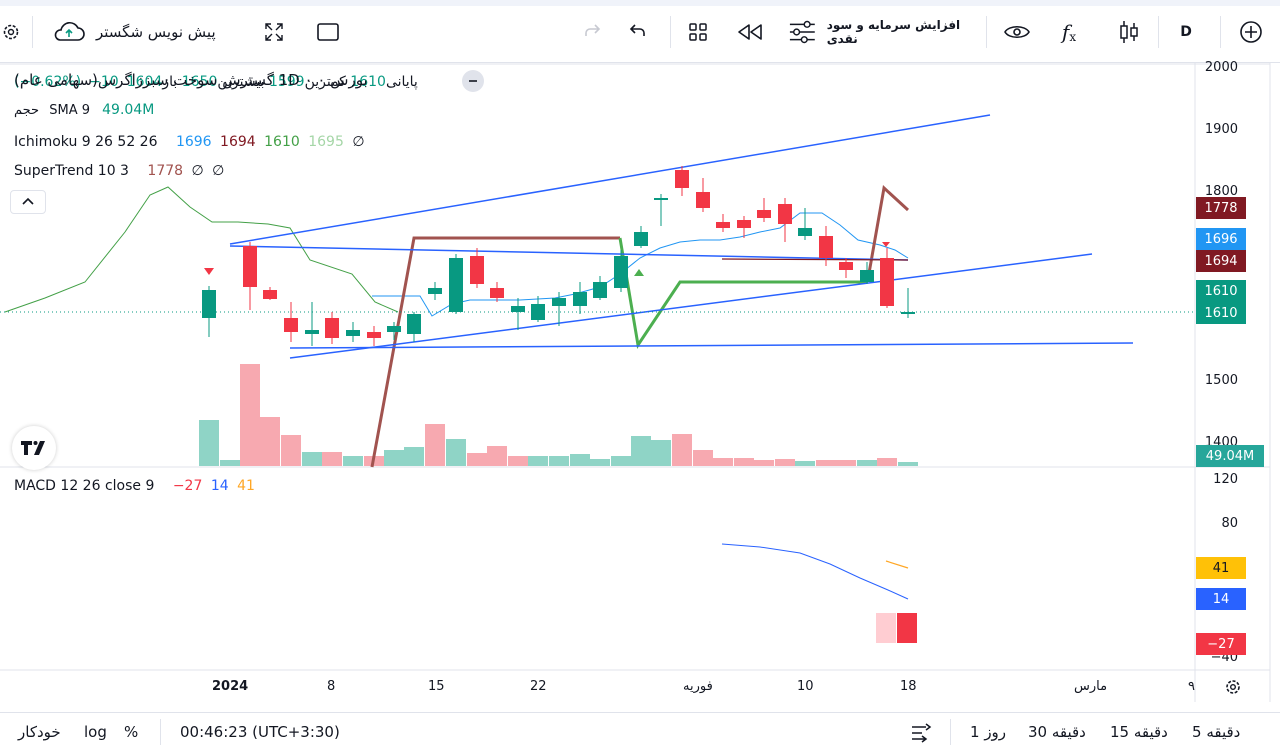 This screenshot has width=1280, height=751. What do you see at coordinates (69, 31) in the screenshot?
I see `cloud-upload-icon` at bounding box center [69, 31].